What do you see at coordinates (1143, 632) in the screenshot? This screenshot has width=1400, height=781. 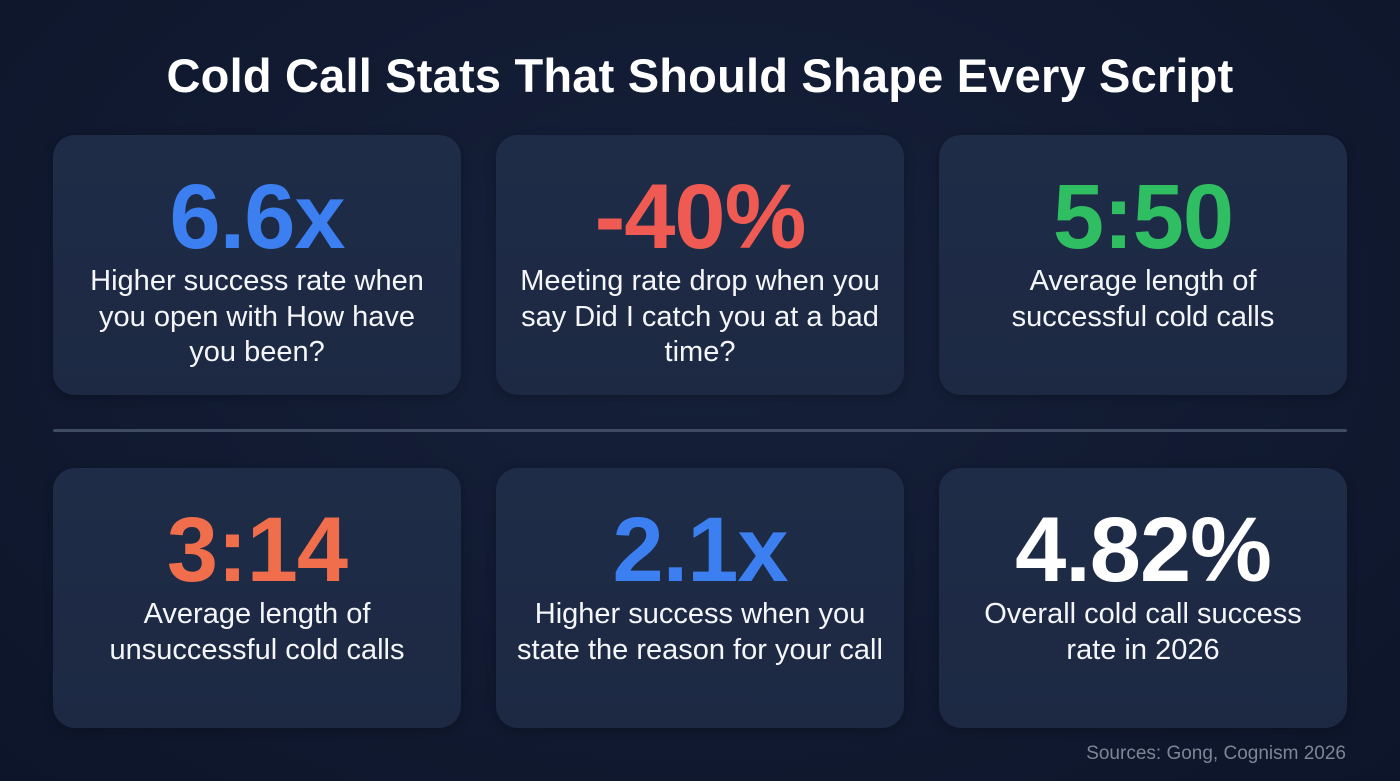 I see `stat-description: Overall cold call success rate in 2026` at bounding box center [1143, 632].